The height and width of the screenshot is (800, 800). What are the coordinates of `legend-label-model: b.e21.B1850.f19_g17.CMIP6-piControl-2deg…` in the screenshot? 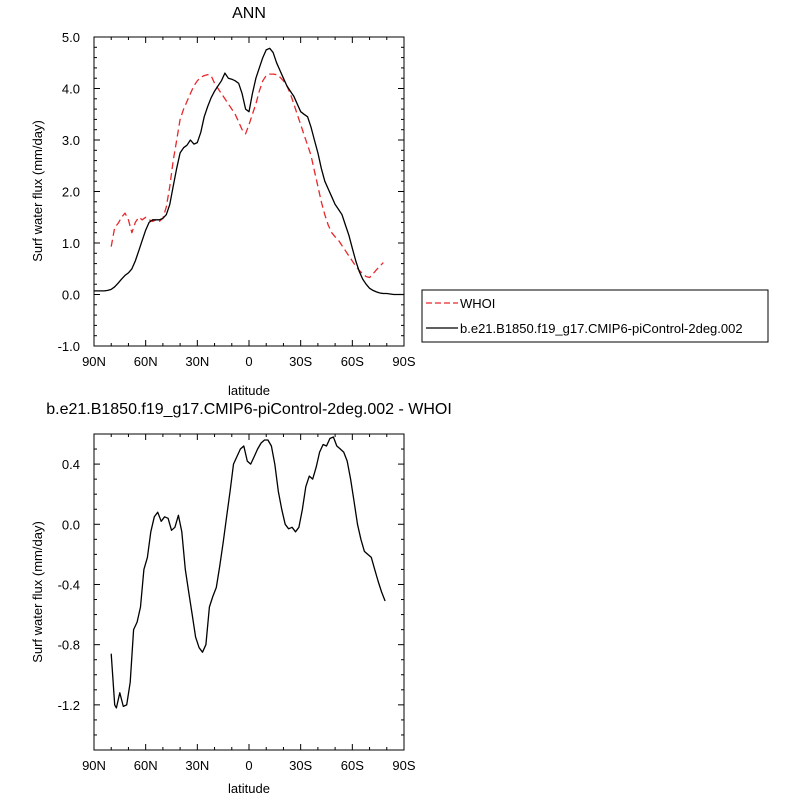 It's located at (601, 328).